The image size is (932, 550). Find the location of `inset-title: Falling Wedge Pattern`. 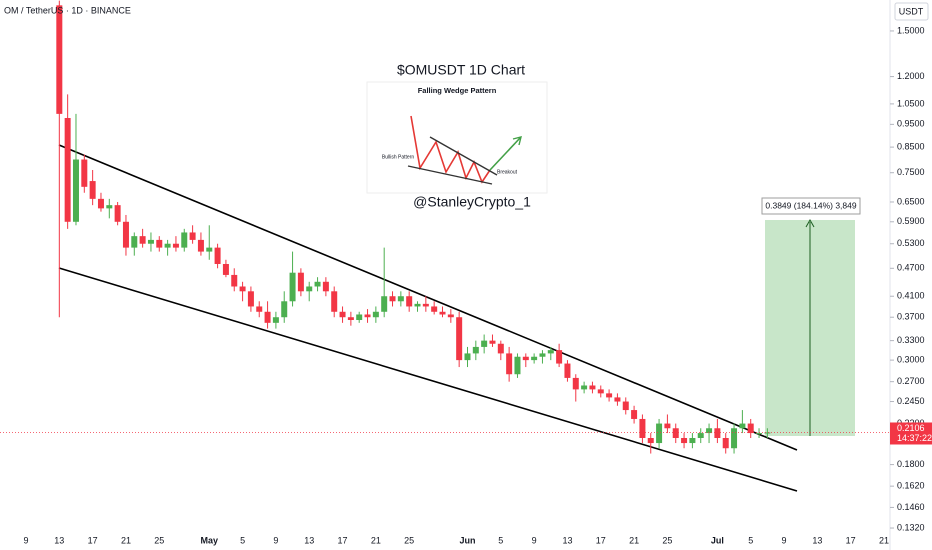

inset-title: Falling Wedge Pattern is located at coordinates (457, 90).